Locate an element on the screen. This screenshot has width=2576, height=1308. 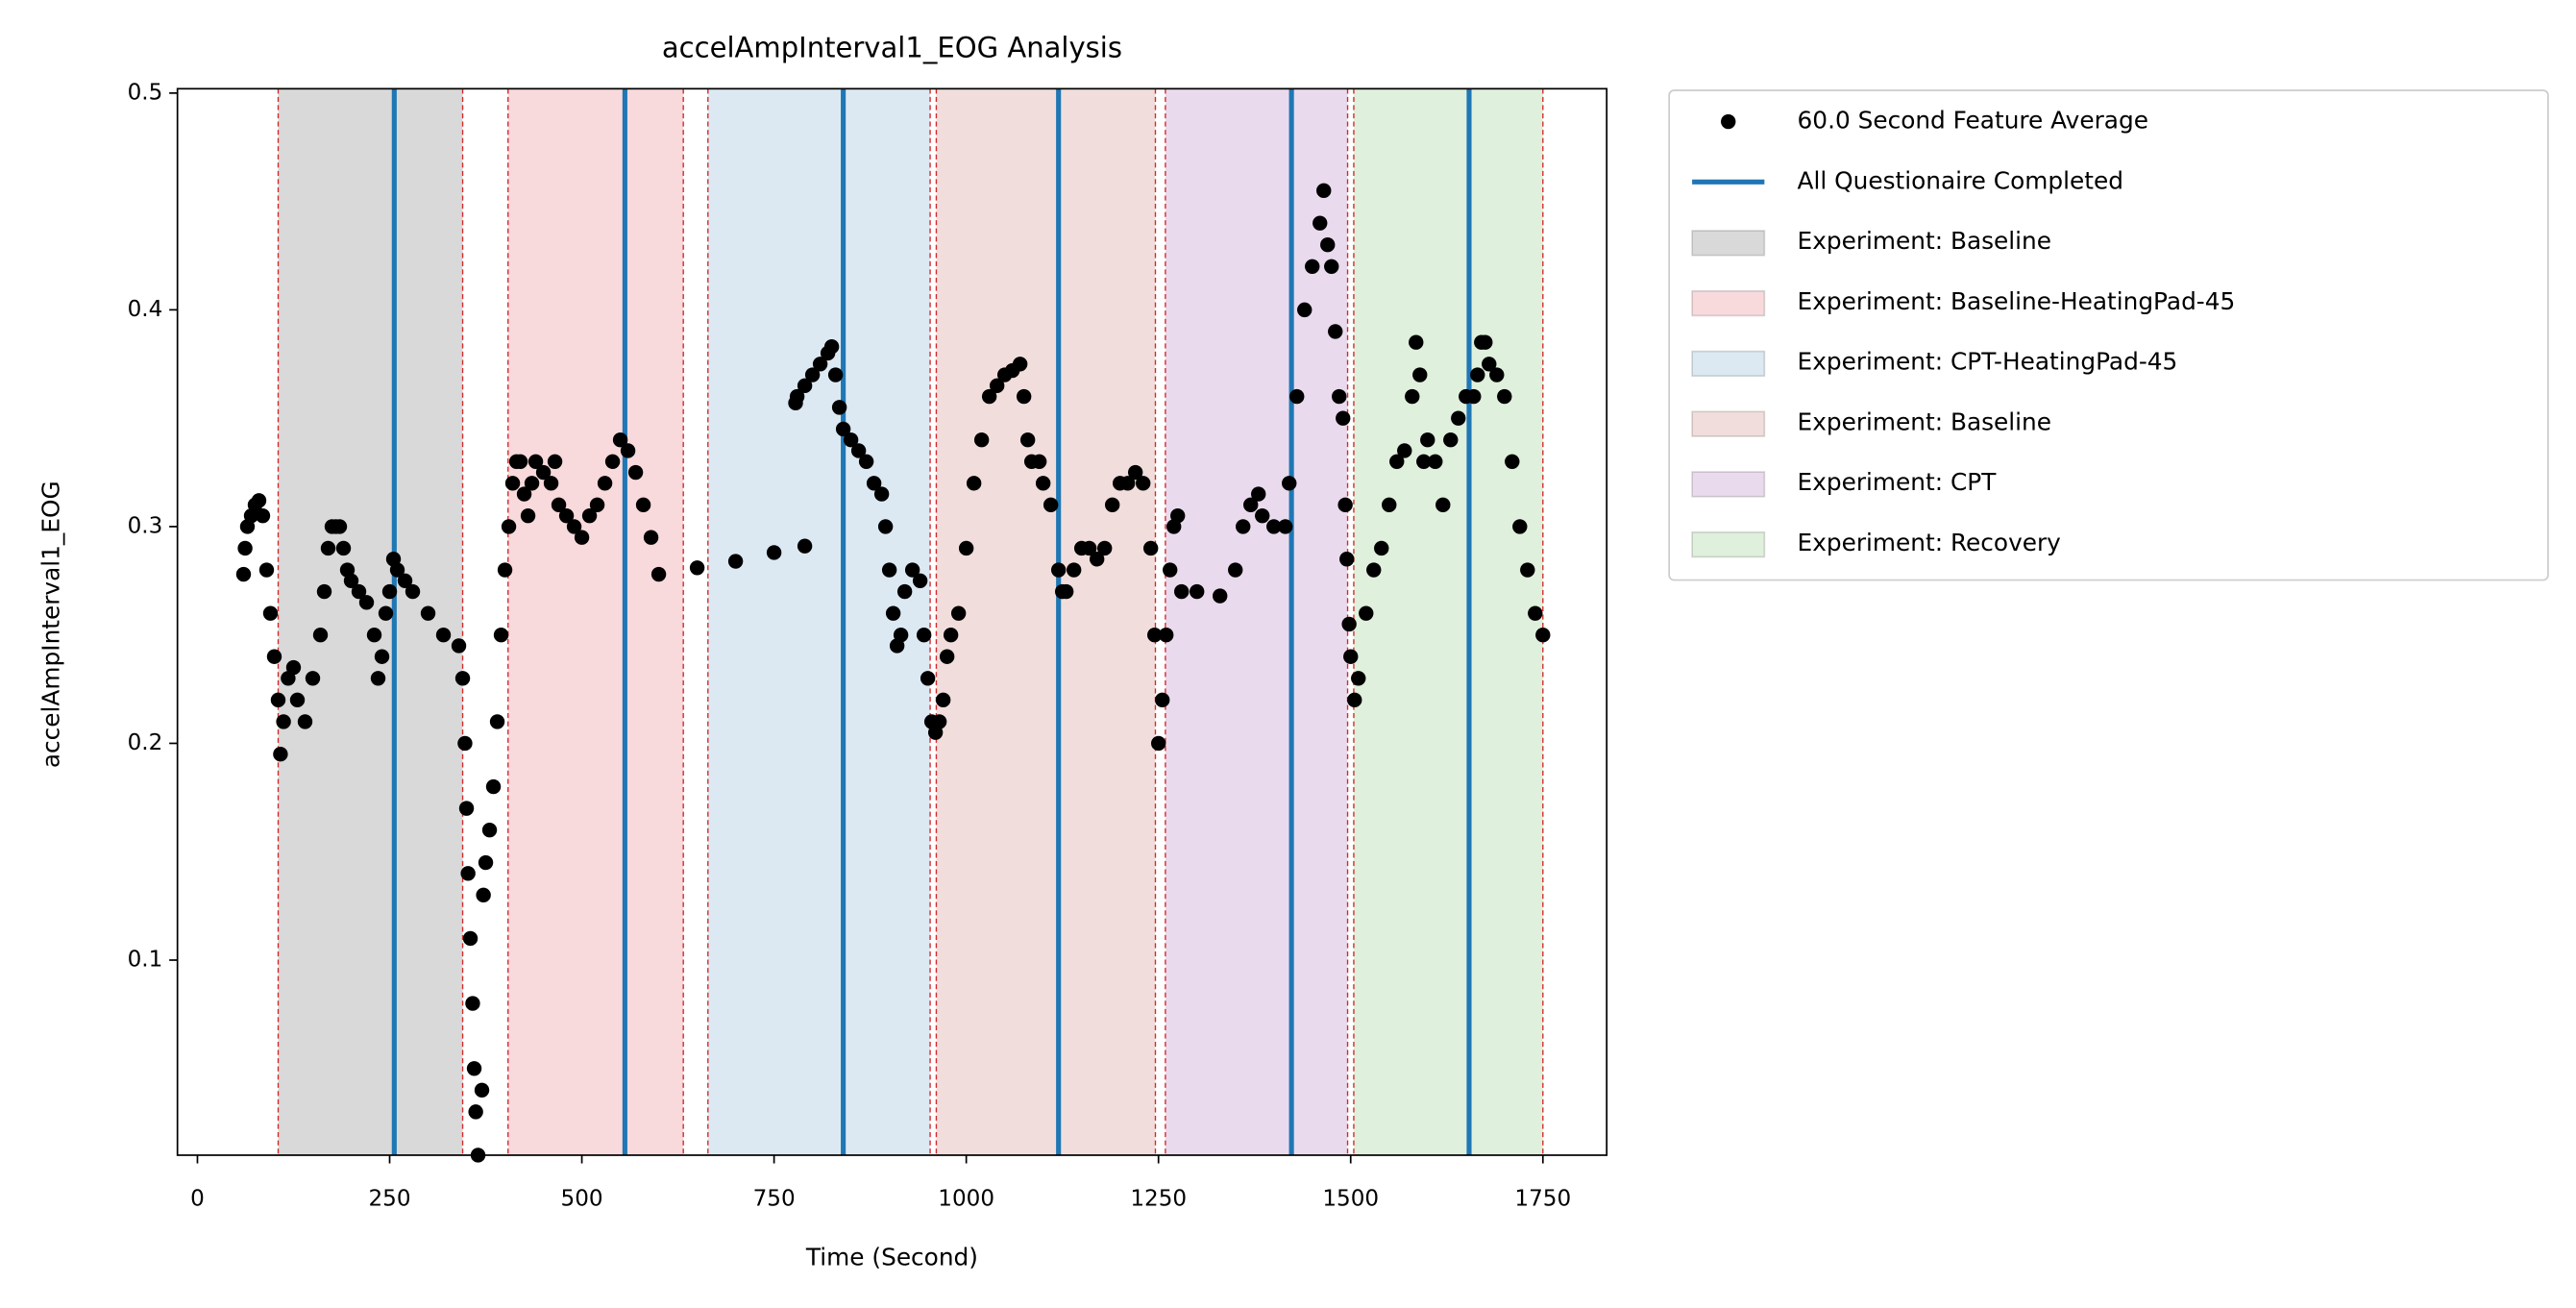
y-tick-label: 0.5 is located at coordinates (145, 93).